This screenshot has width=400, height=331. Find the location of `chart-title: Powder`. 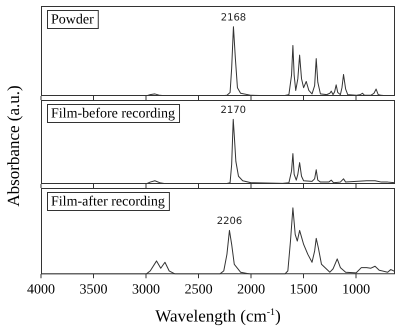

chart-title: Powder is located at coordinates (72, 20).